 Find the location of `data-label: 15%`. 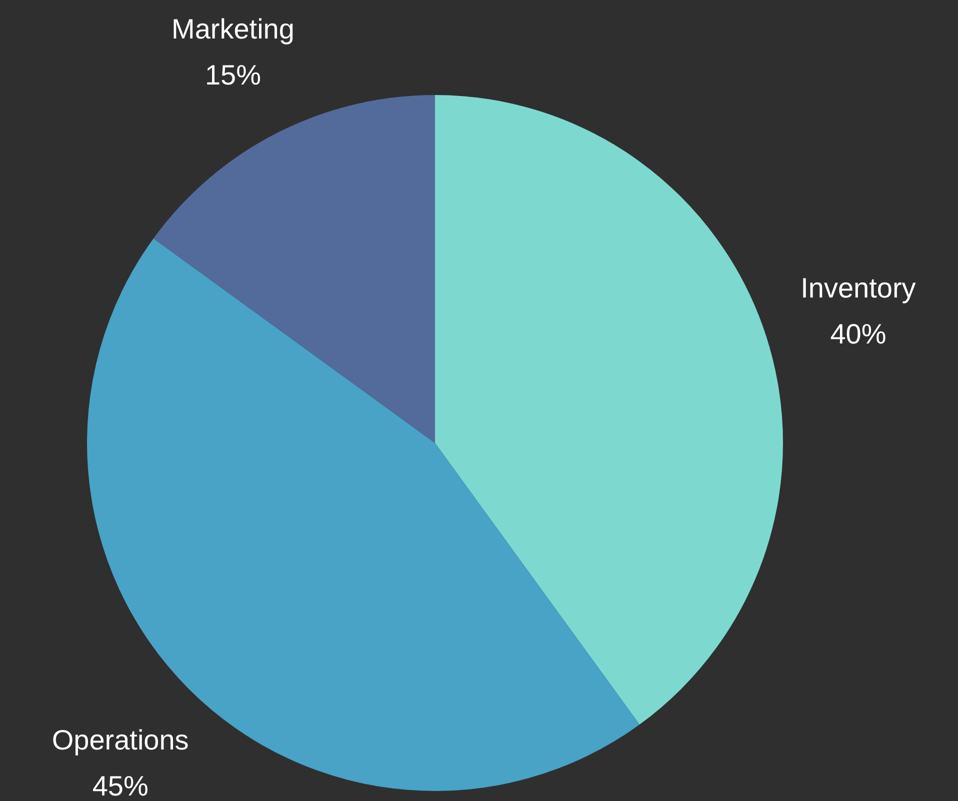

data-label: 15% is located at coordinates (232, 75).